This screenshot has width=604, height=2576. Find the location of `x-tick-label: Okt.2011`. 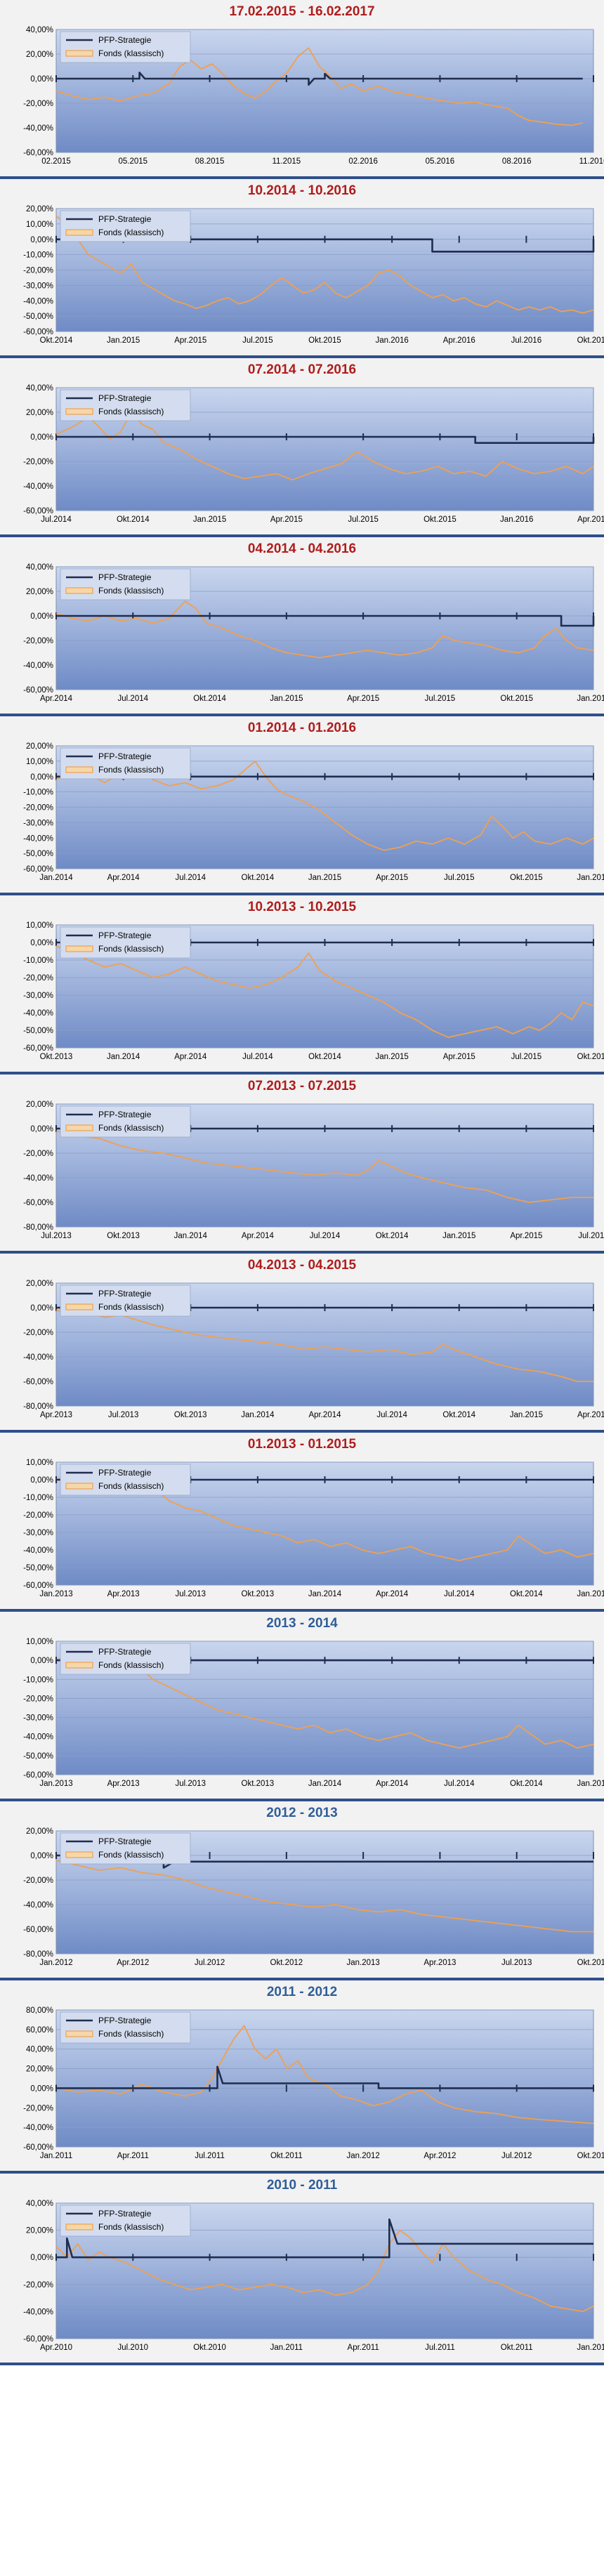

x-tick-label: Okt.2011 is located at coordinates (286, 2156).